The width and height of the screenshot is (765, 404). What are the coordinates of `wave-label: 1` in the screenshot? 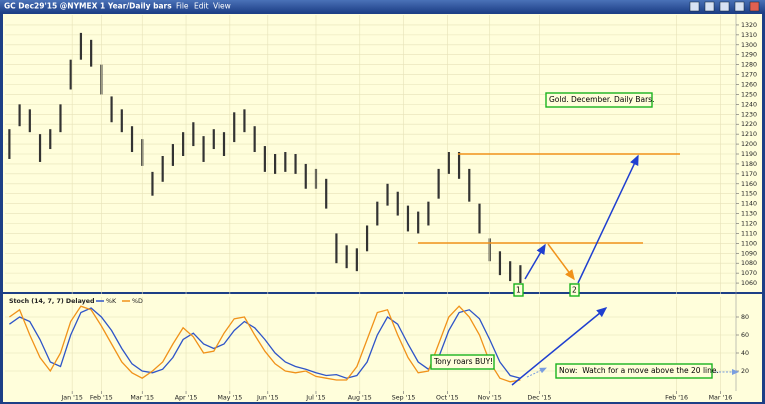 It's located at (518, 290).